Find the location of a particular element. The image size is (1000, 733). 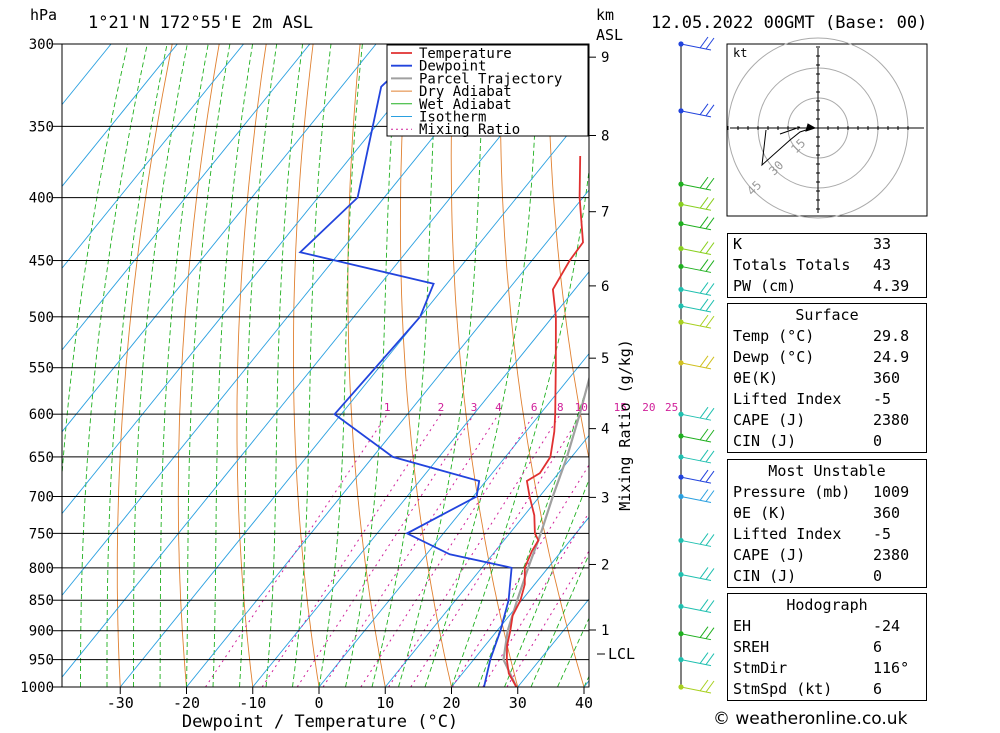

legend-entry: Dewpoint is located at coordinates (452, 67).